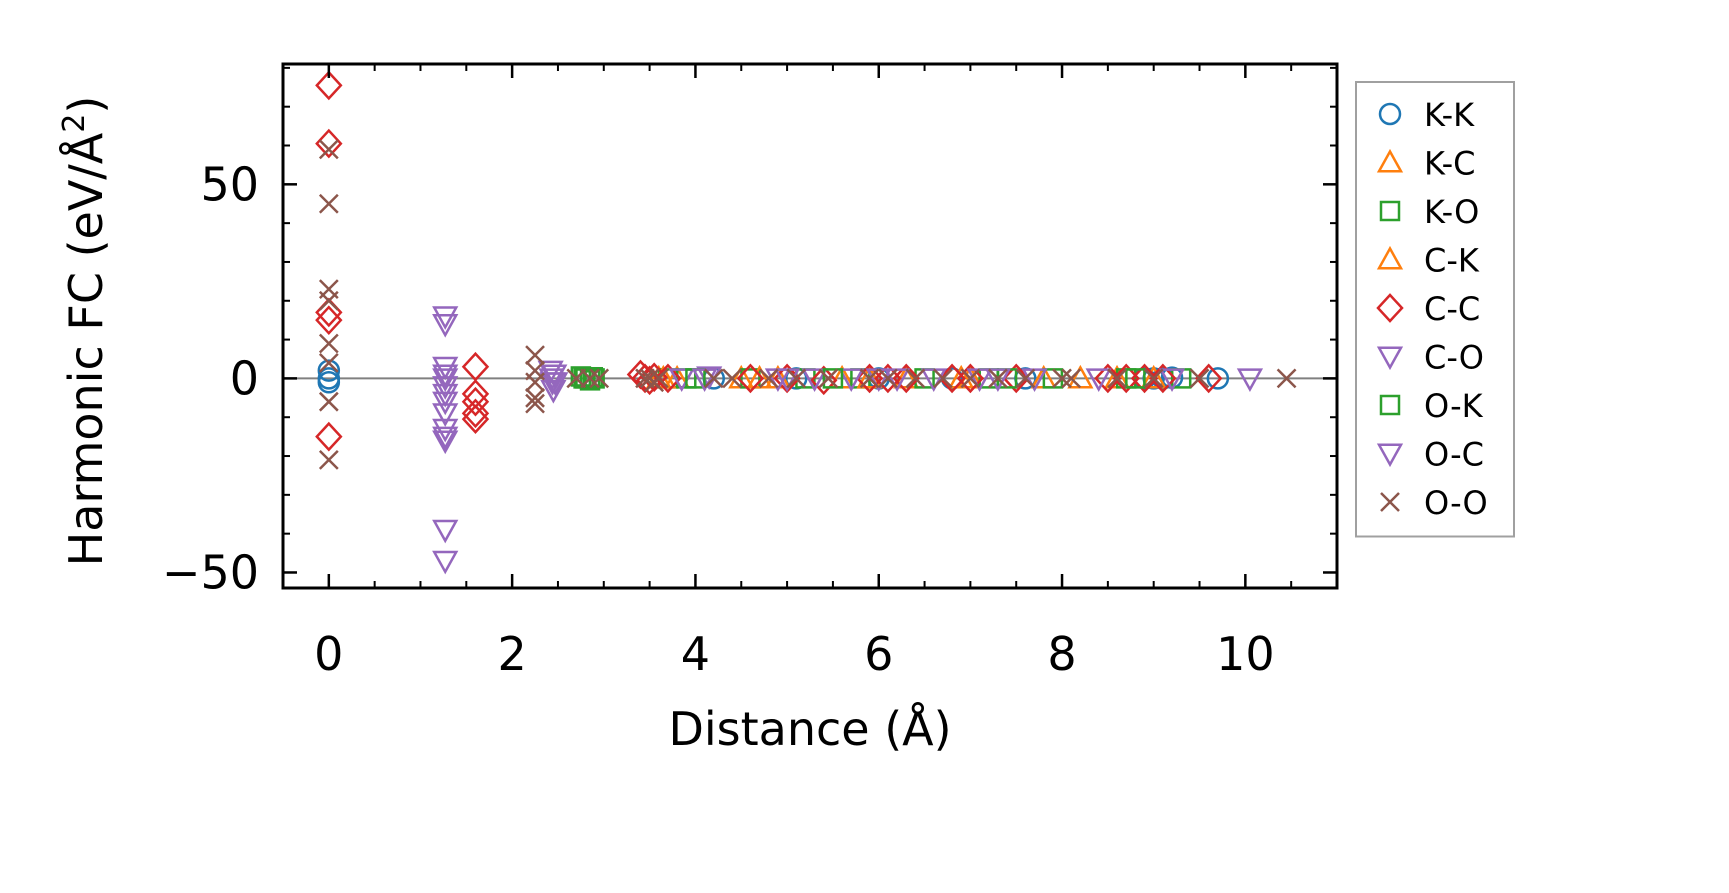 The image size is (1729, 893). I want to click on legend-label: C-C, so click(1452, 309).